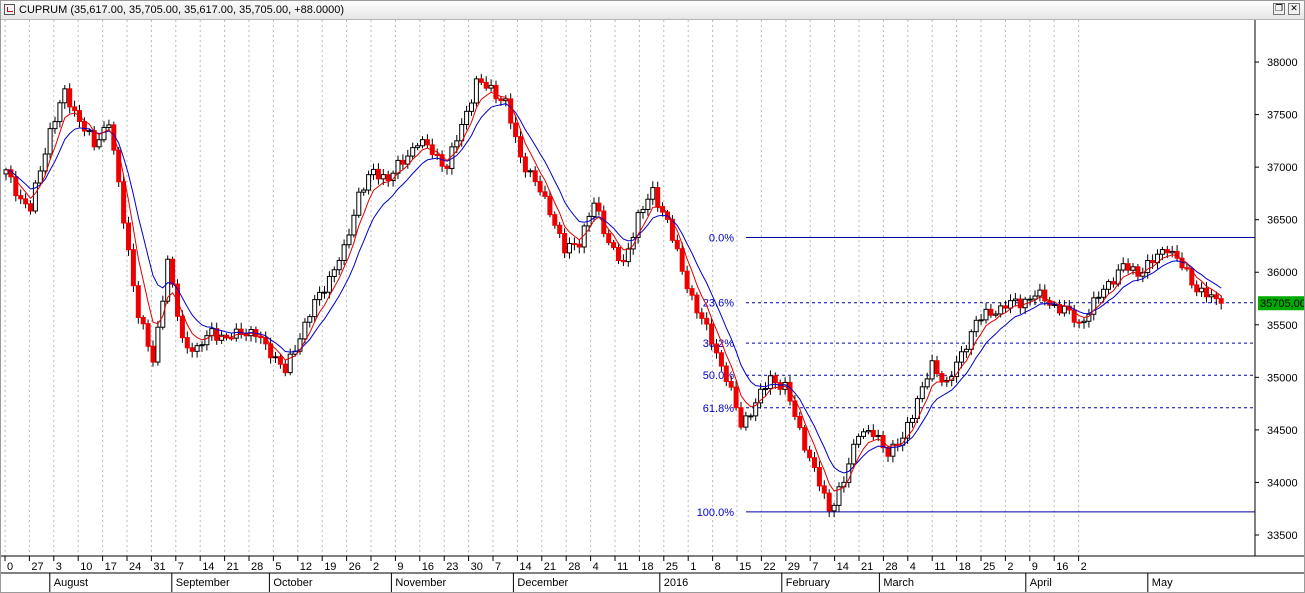 The width and height of the screenshot is (1305, 593). What do you see at coordinates (1294, 9) in the screenshot?
I see `close-button: ✕` at bounding box center [1294, 9].